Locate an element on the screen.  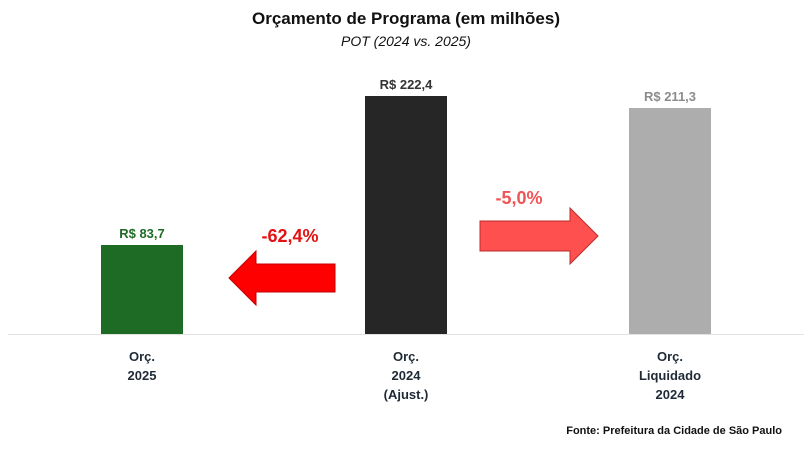
change-label-liquidado-vs-2024: -5,0% is located at coordinates (519, 198).